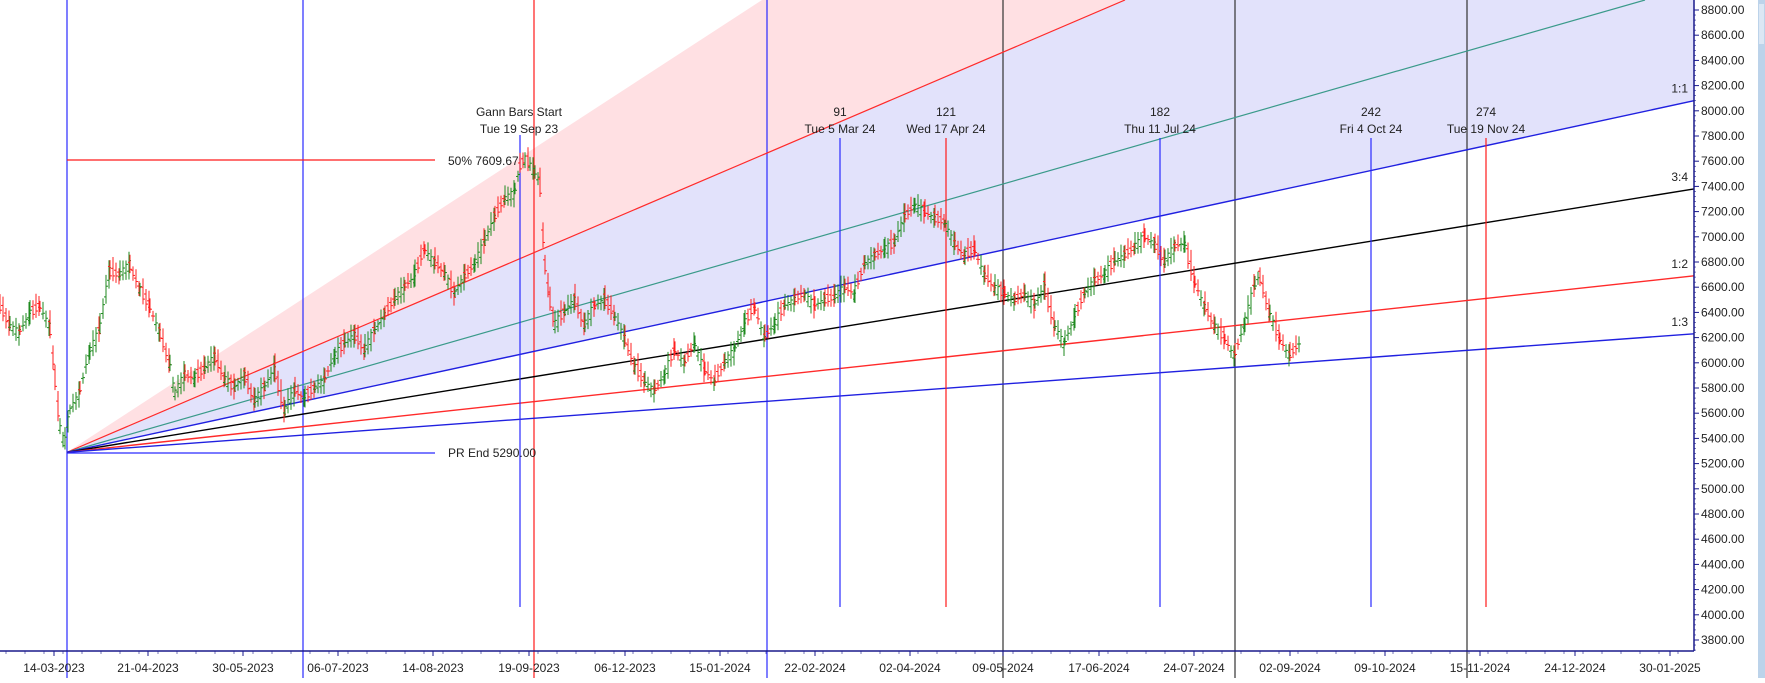 This screenshot has height=683, width=1765. Describe the element at coordinates (1723, 388) in the screenshot. I see `y-tick-label: 5800.00` at that location.